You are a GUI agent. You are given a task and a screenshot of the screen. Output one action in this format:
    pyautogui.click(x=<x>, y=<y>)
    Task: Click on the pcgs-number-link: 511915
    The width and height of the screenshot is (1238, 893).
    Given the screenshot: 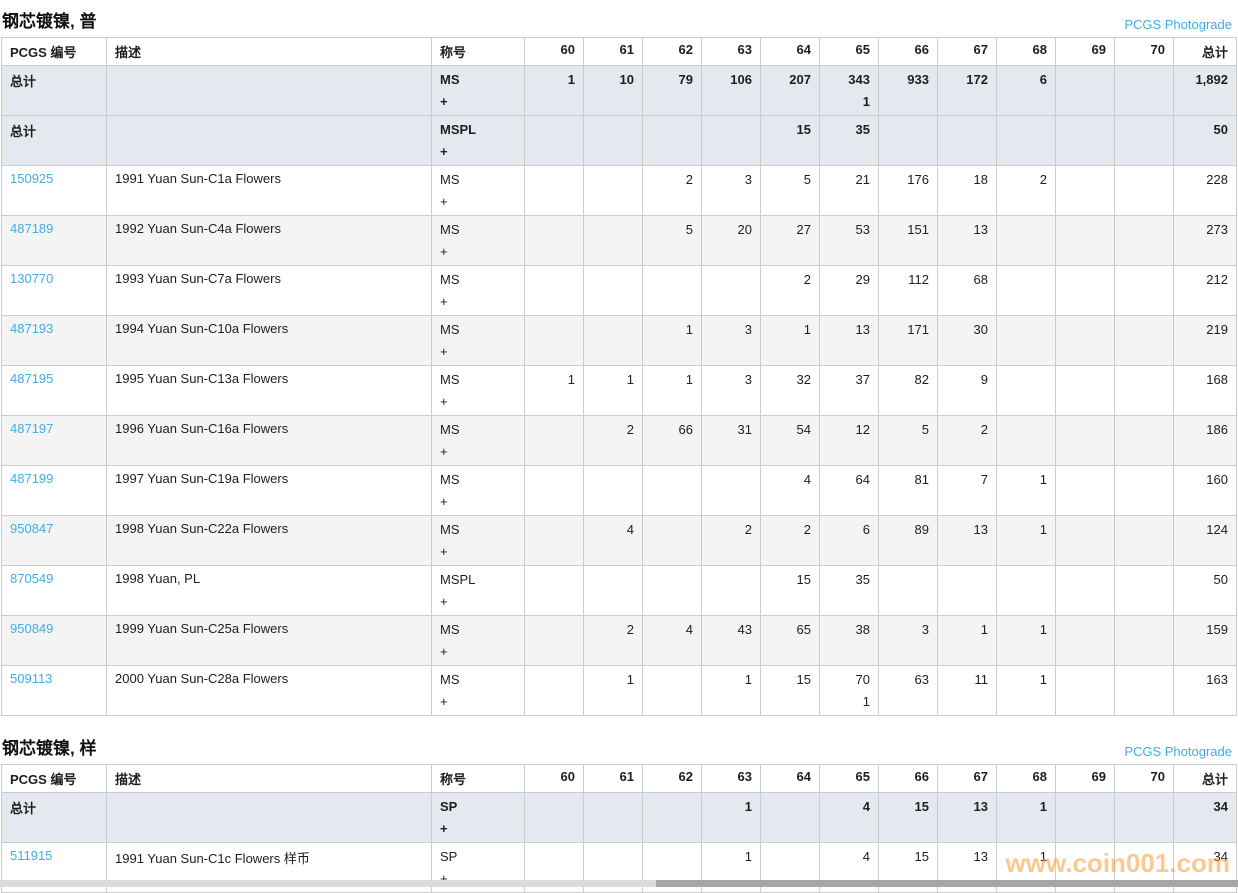 What is the action you would take?
    pyautogui.click(x=31, y=855)
    